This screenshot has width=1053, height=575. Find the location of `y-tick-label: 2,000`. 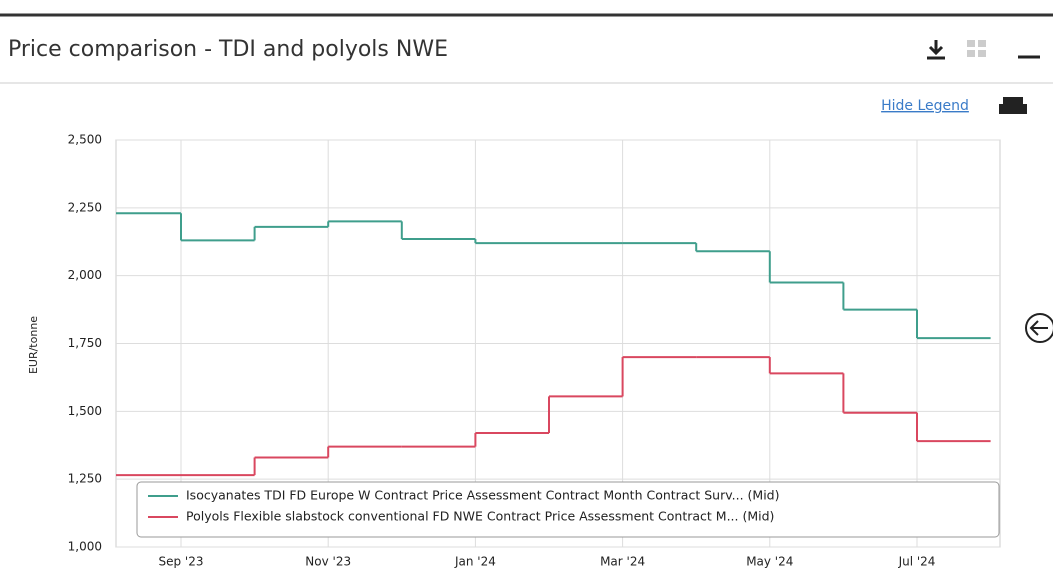

y-tick-label: 2,000 is located at coordinates (85, 275).